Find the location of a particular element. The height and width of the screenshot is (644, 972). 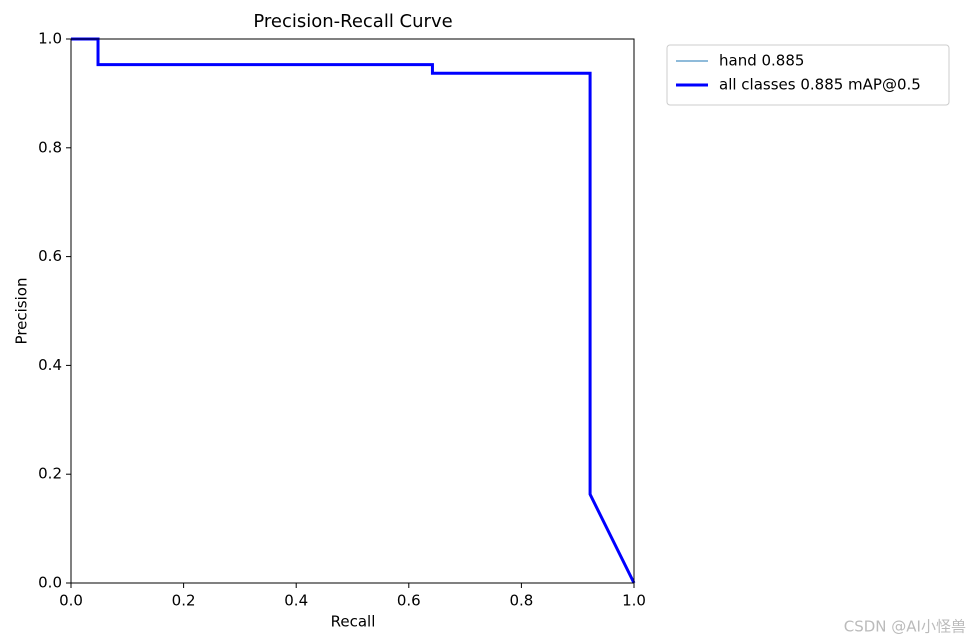

legend-box is located at coordinates (808, 75).